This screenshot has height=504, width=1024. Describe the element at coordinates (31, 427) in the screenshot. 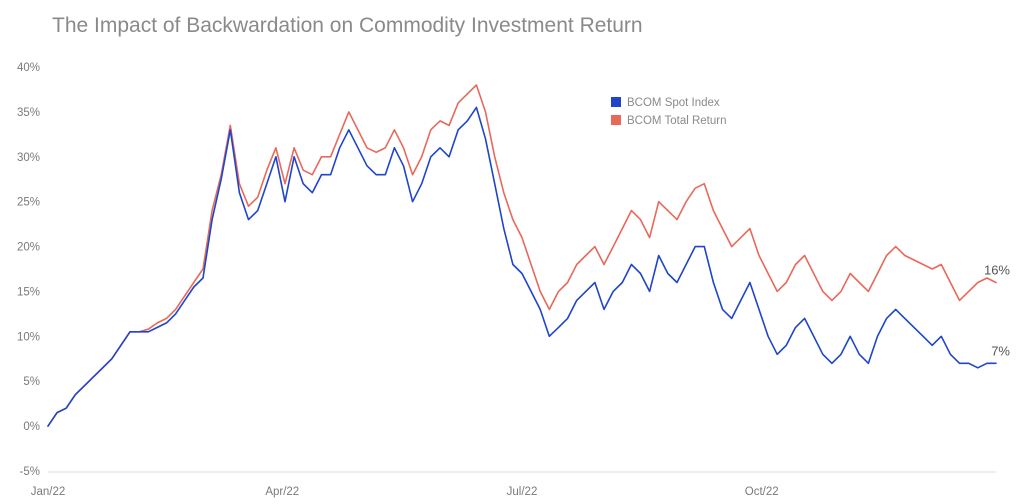

I see `y-tick-label: 0%` at that location.